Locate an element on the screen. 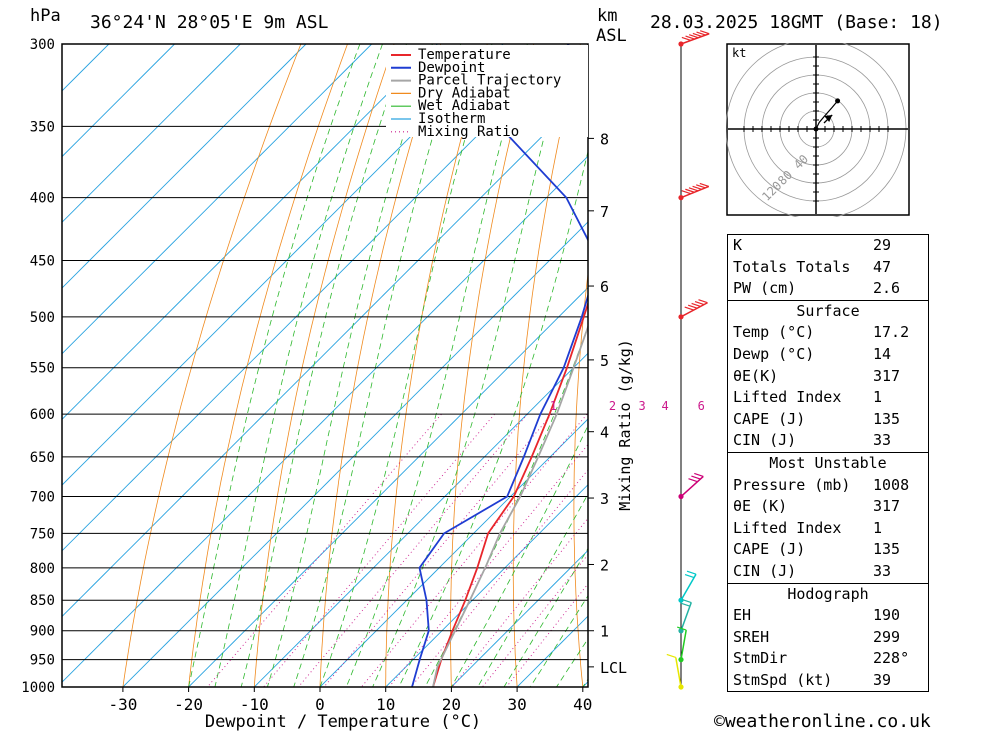  index-value: 1008 is located at coordinates (891, 484).